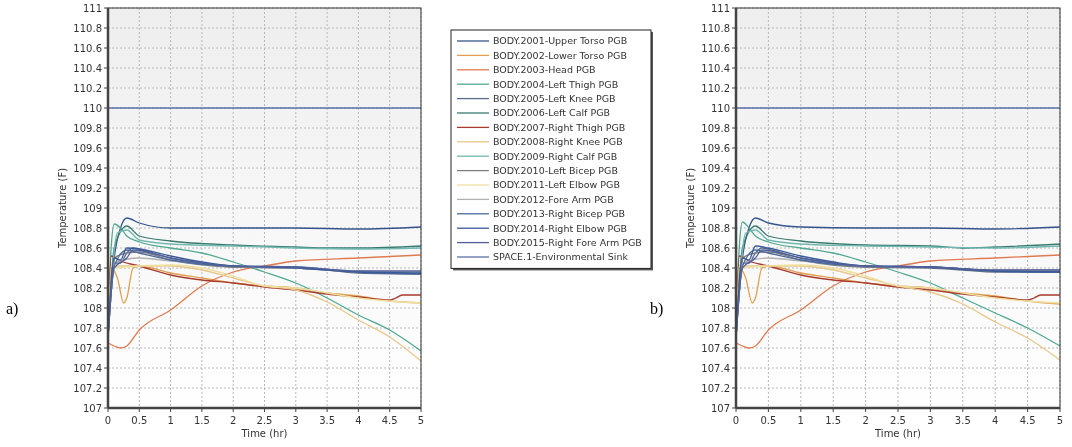  I want to click on legend-label: BODY.2012-Fore Arm PGB, so click(553, 199).